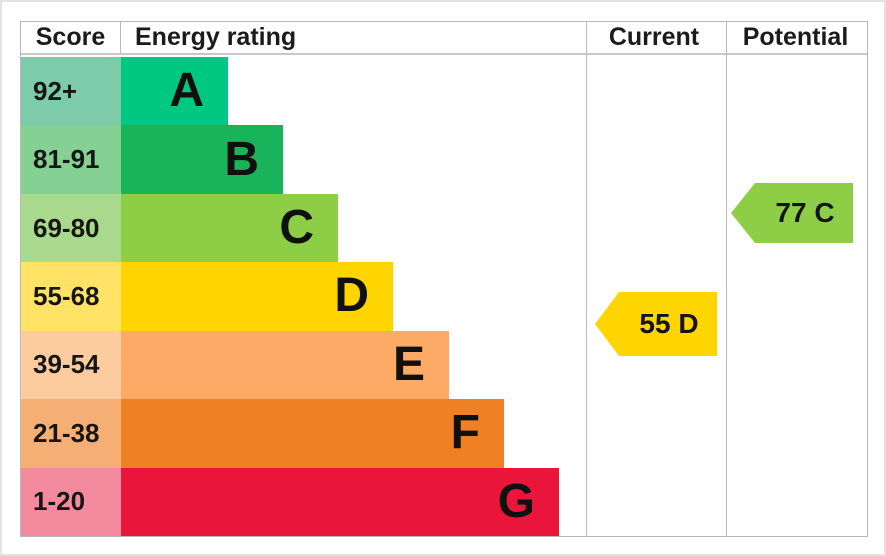 This screenshot has width=886, height=556. Describe the element at coordinates (71, 37) in the screenshot. I see `score-column-header: Score` at that location.